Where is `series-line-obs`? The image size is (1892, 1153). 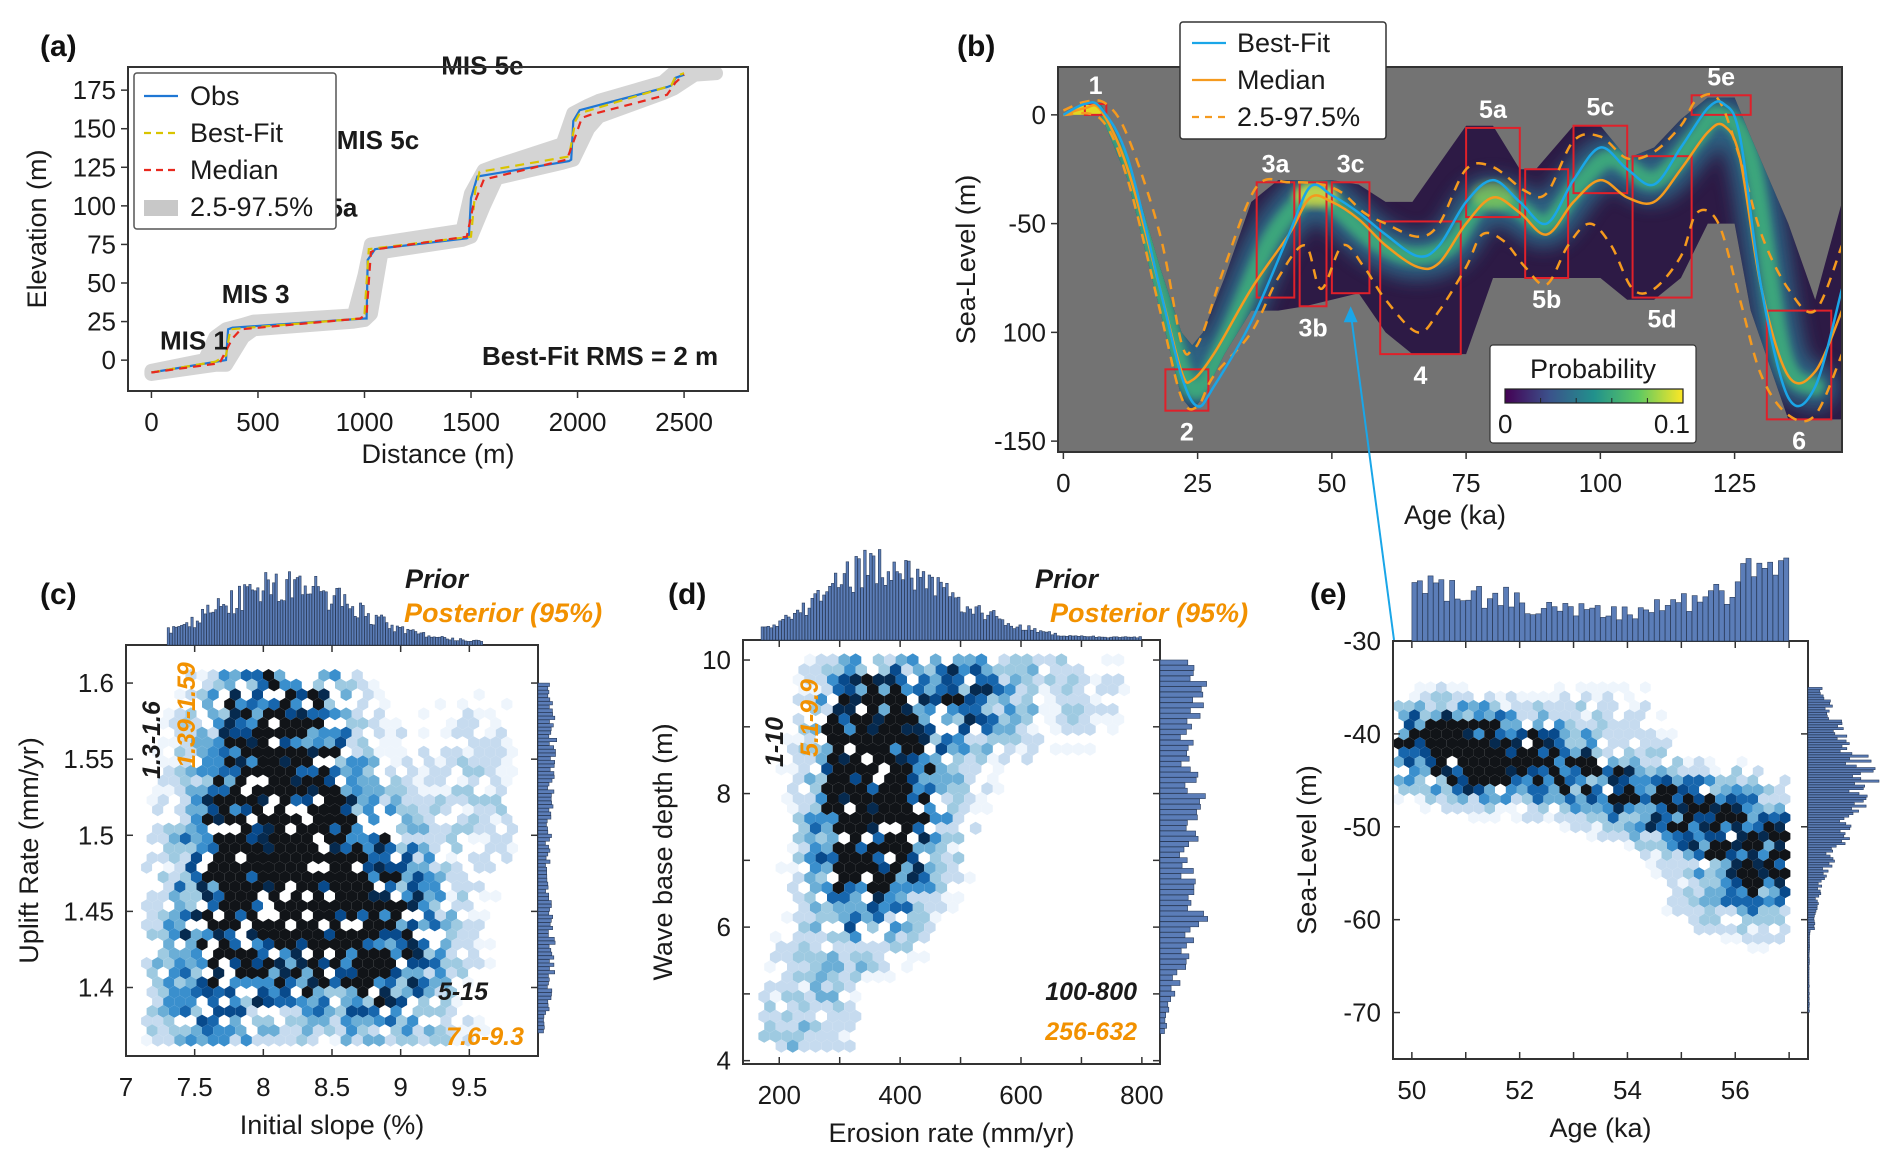
series-line-obs is located at coordinates (418, 223).